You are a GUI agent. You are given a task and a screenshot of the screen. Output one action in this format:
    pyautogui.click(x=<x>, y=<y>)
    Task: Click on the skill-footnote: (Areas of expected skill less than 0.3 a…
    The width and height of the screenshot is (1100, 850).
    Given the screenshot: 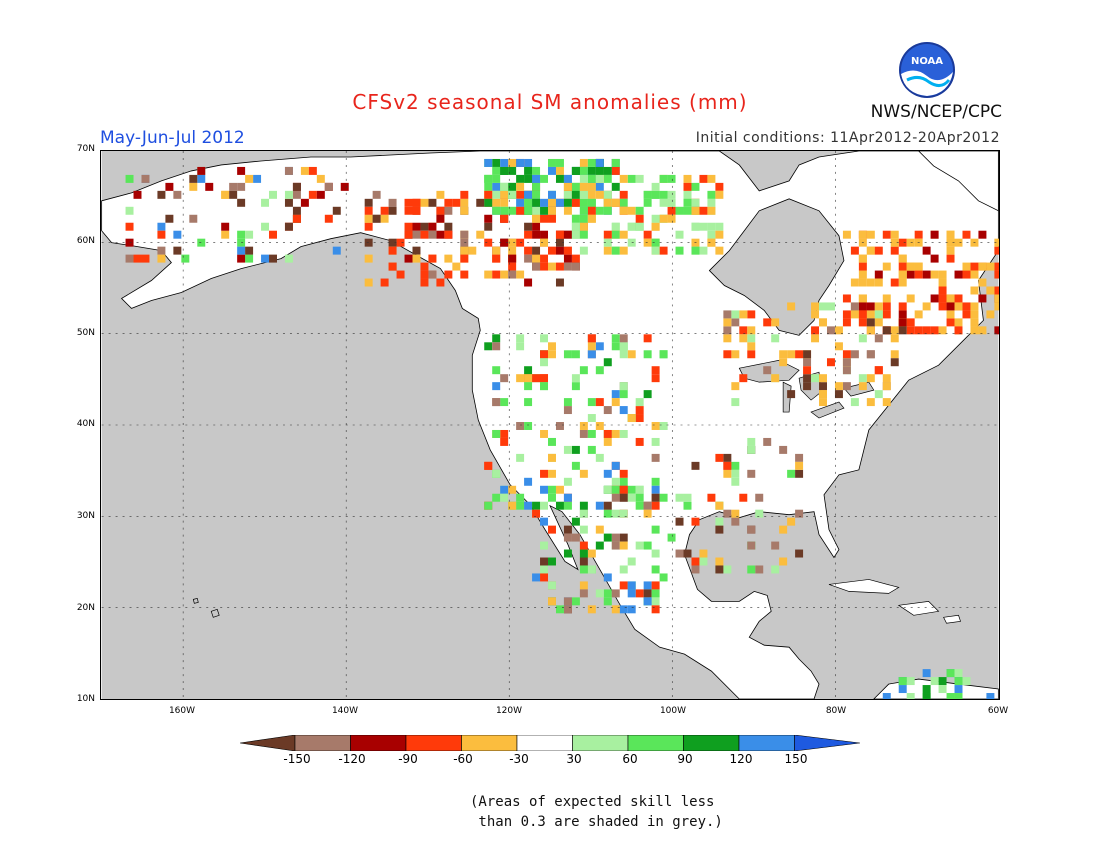 What is the action you would take?
    pyautogui.click(x=596, y=812)
    